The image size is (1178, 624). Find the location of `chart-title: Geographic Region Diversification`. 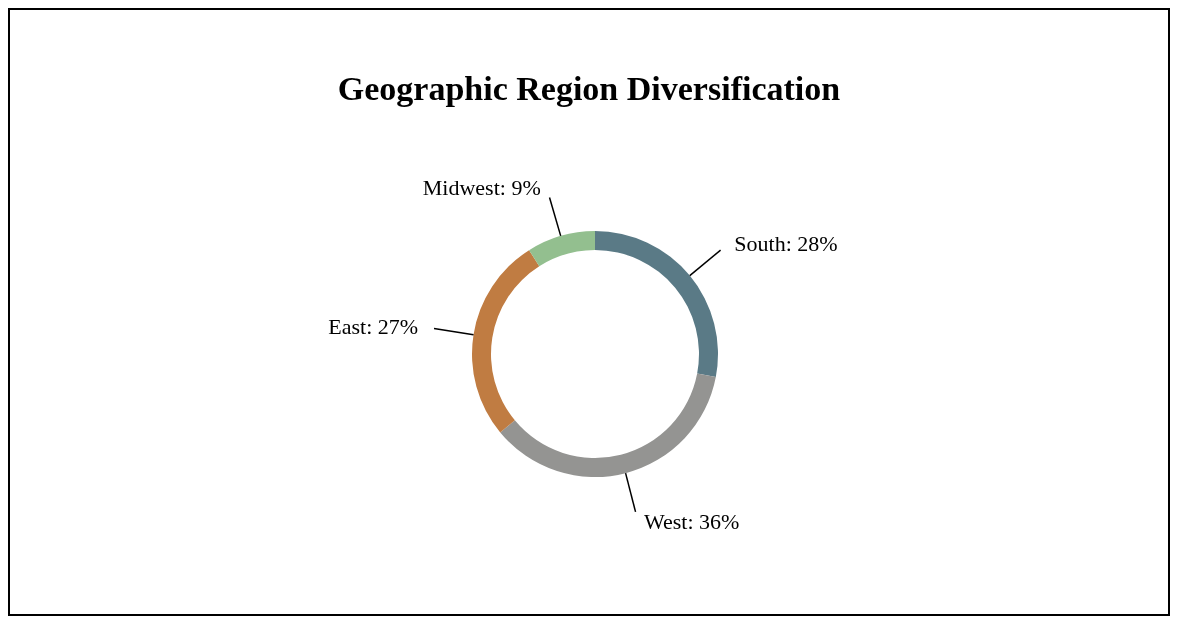

chart-title: Geographic Region Diversification is located at coordinates (589, 89).